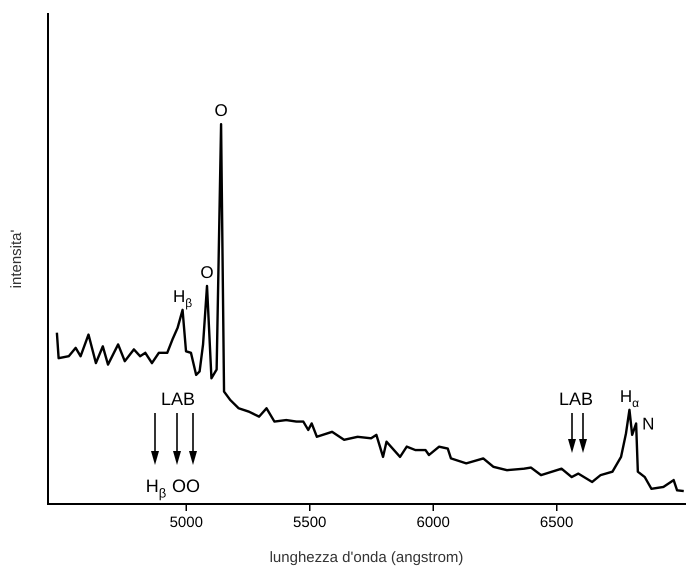 The image size is (691, 581). I want to click on x-tick-label: 6500, so click(557, 523).